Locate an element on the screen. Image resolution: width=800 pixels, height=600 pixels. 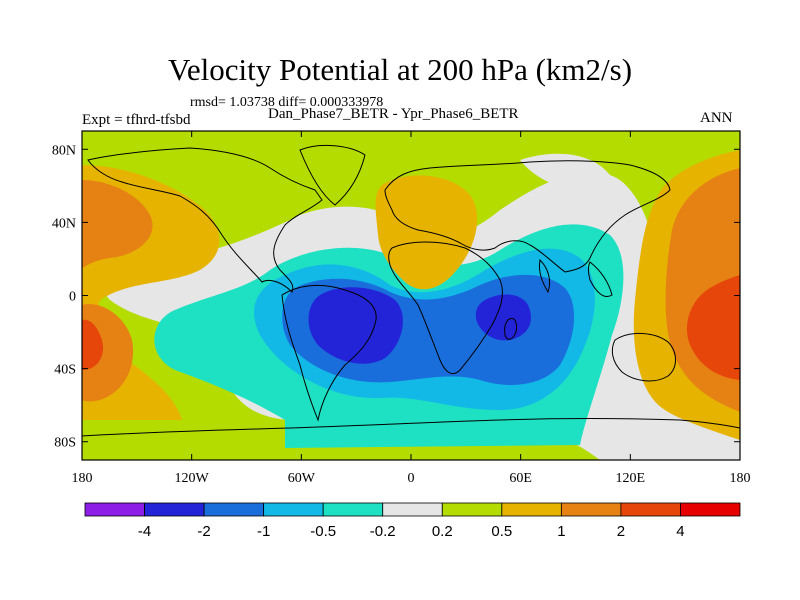
coast-eurasia is located at coordinates (527, 216).